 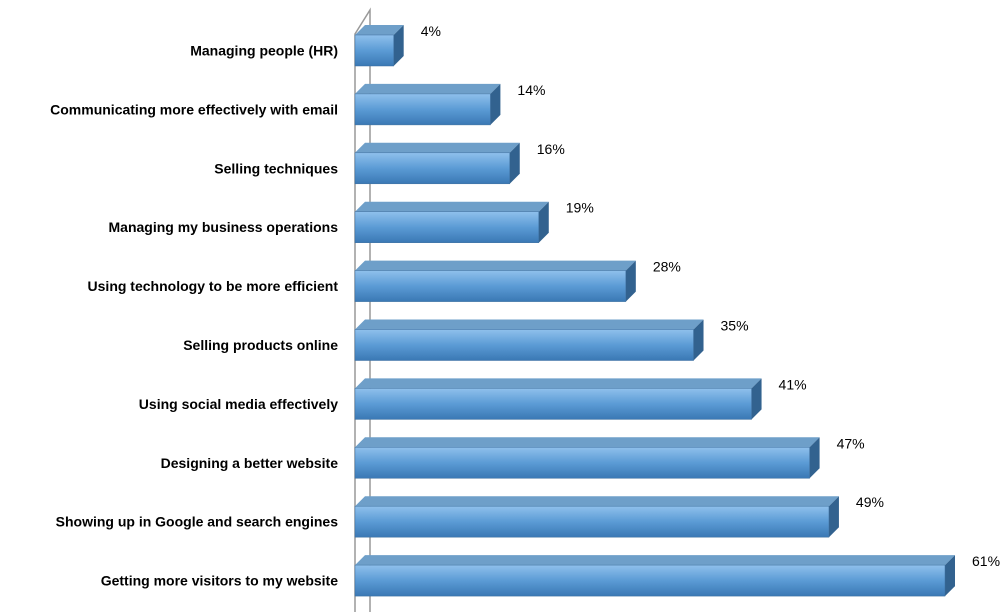 What do you see at coordinates (851, 443) in the screenshot?
I see `value-label: 47%` at bounding box center [851, 443].